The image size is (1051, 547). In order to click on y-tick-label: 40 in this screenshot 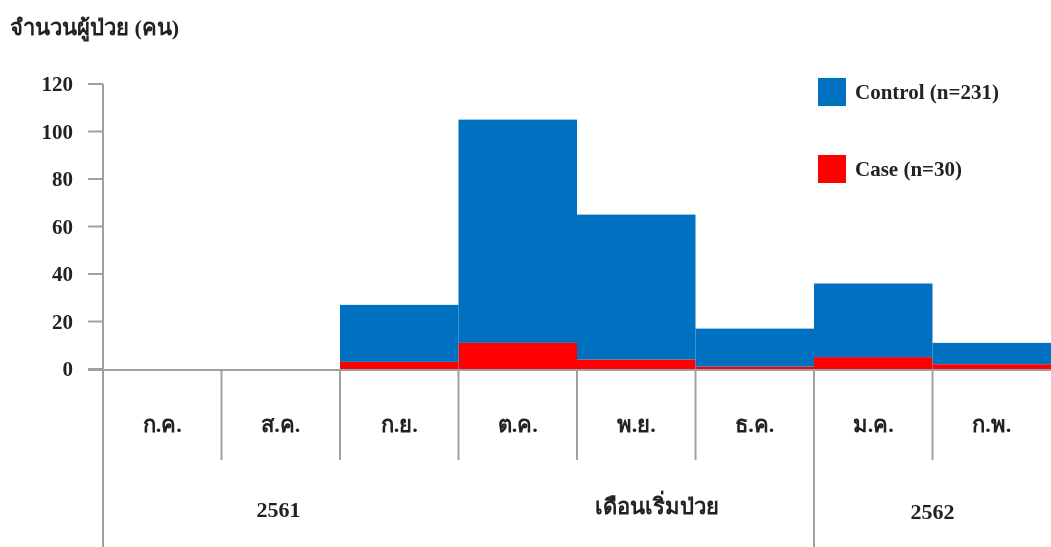, I will do `click(62, 274)`.